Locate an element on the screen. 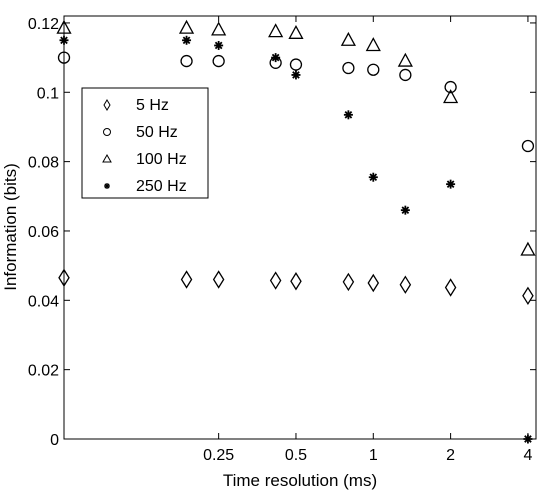  series-5hz is located at coordinates (296, 287).